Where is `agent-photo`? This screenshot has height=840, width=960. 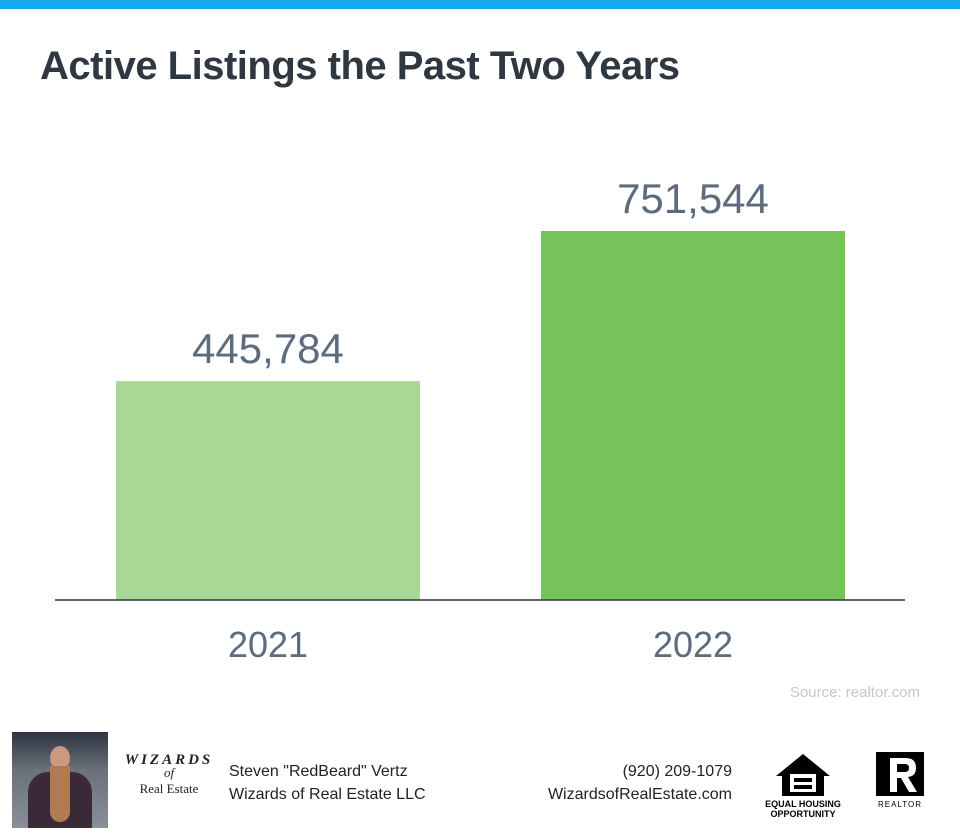
agent-photo is located at coordinates (60, 780).